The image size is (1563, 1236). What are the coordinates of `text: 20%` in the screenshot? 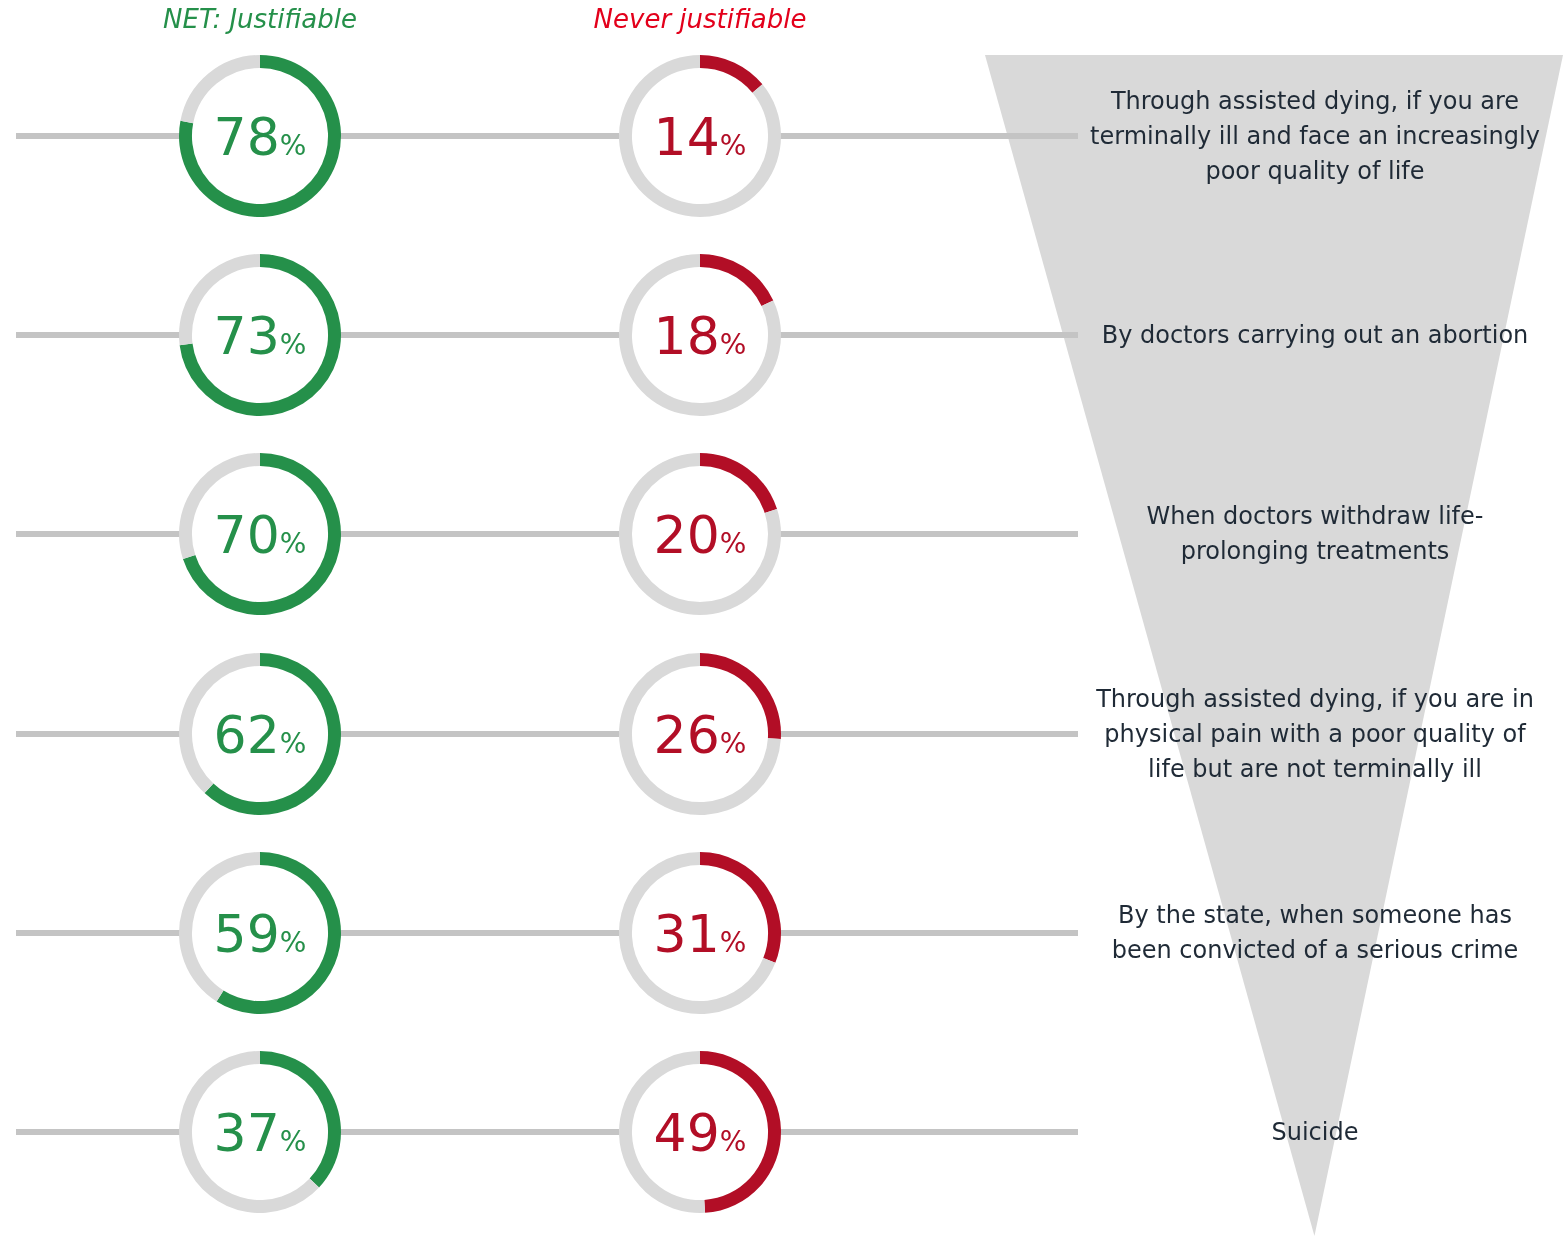 It's located at (700, 535).